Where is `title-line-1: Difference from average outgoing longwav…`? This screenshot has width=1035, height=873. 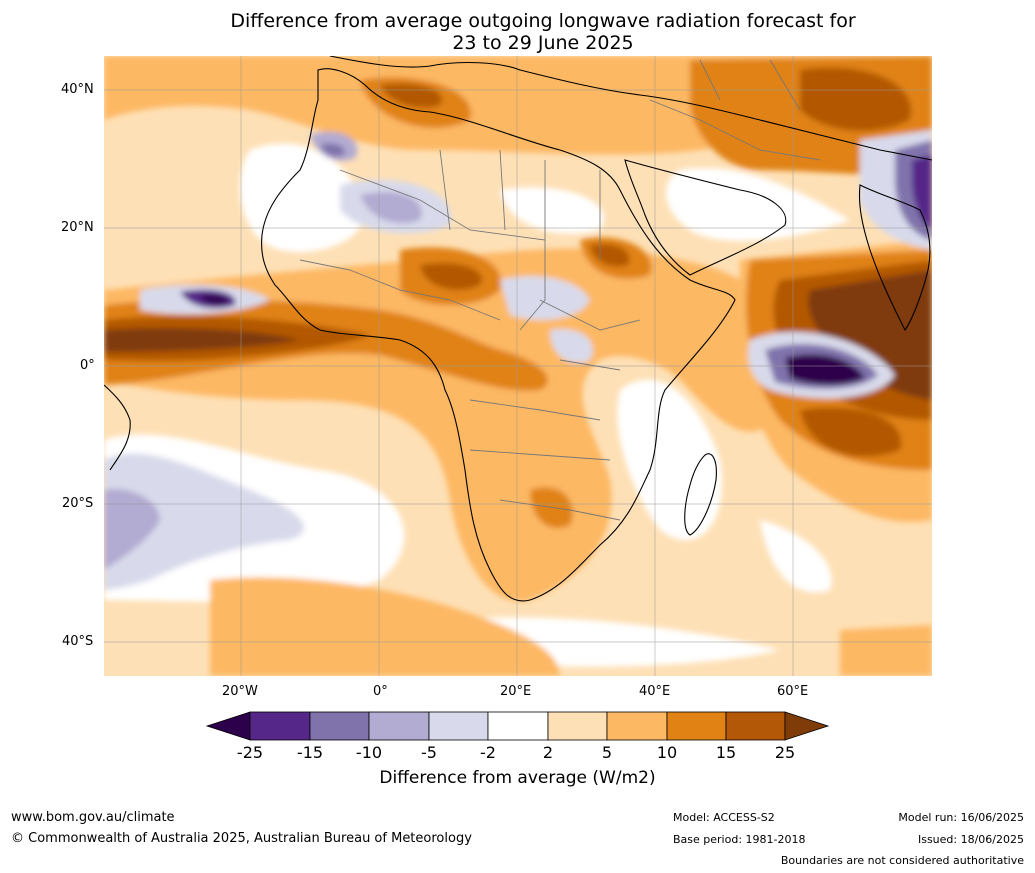 title-line-1: Difference from average outgoing longwav… is located at coordinates (543, 21).